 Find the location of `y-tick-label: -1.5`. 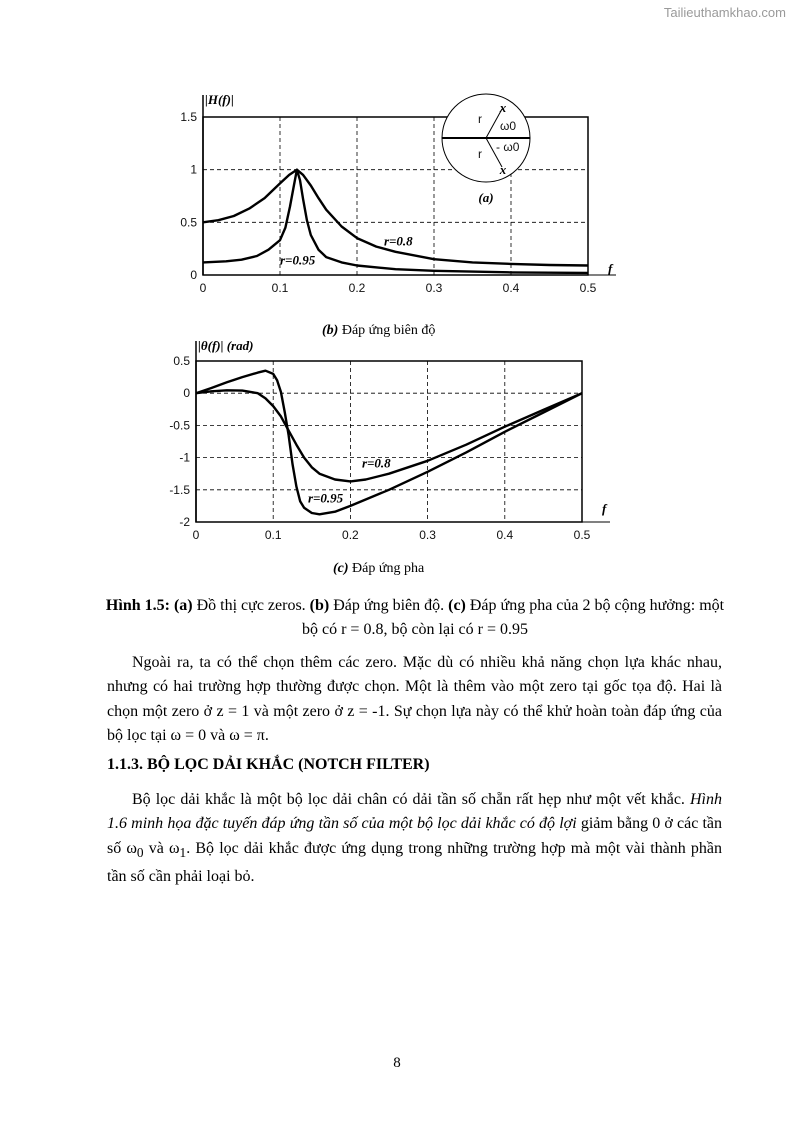

y-tick-label: -1.5 is located at coordinates (179, 490).